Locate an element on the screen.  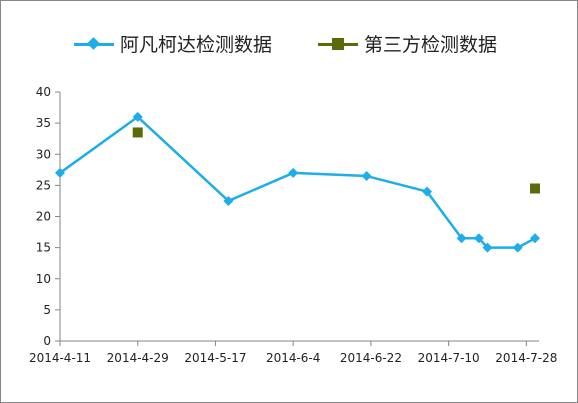
y-tick-label: 35 is located at coordinates (43, 123).